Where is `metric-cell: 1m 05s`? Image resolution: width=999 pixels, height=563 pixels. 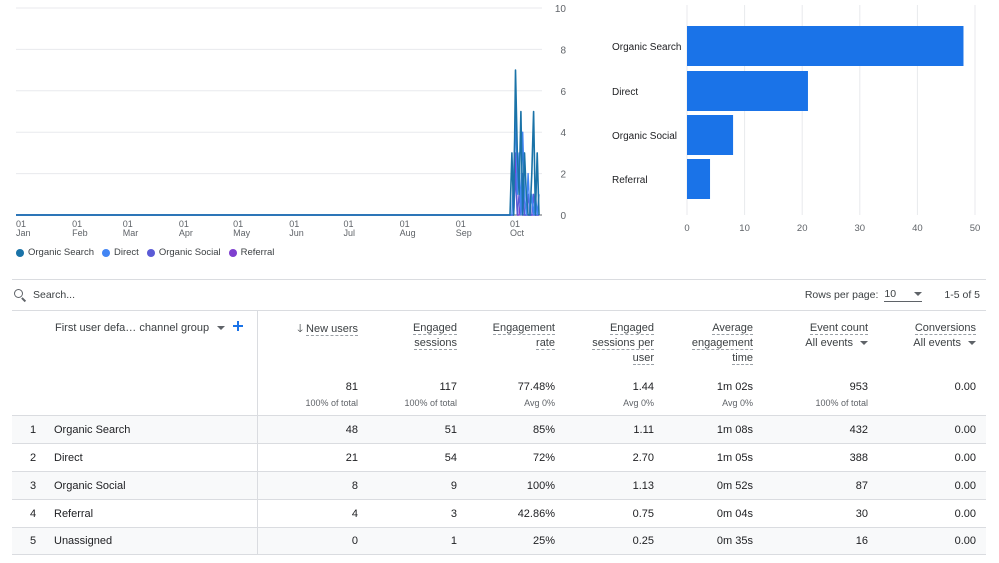 metric-cell: 1m 05s is located at coordinates (734, 457).